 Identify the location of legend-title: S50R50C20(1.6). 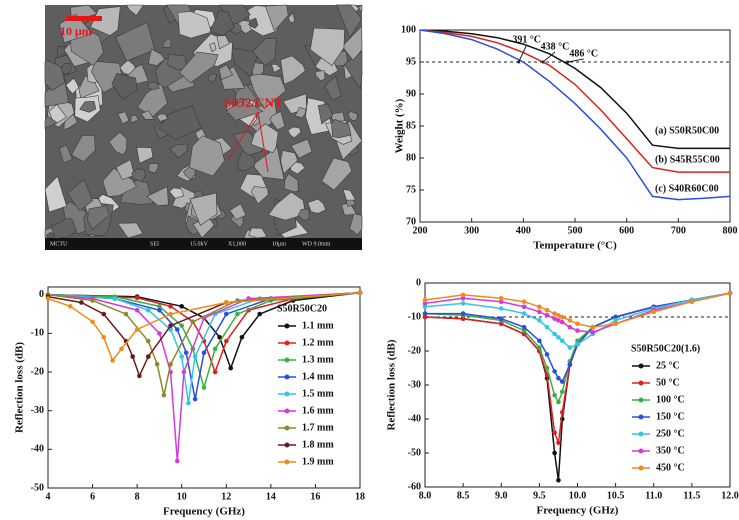
(665, 348).